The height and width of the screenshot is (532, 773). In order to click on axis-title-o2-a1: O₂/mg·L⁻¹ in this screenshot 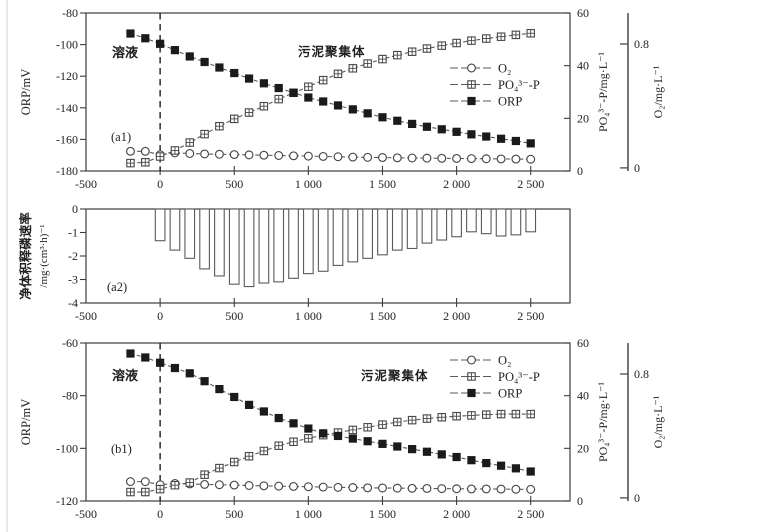, I will do `click(658, 91)`.